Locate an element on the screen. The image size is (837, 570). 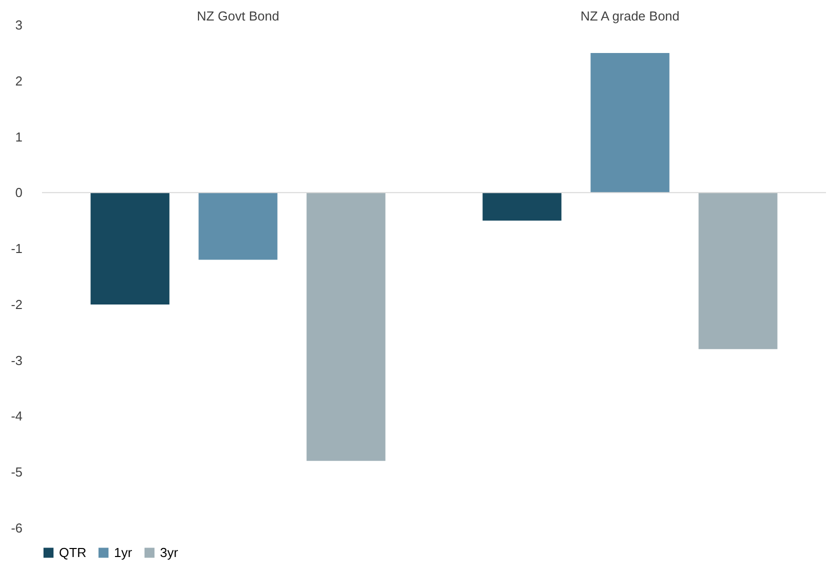
x-tick-label: NZ A grade Bond is located at coordinates (630, 16).